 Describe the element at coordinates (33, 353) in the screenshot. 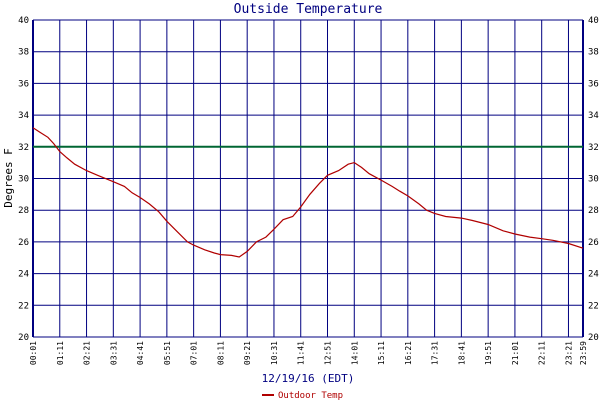

I see `x-tick-label: 00:01` at that location.